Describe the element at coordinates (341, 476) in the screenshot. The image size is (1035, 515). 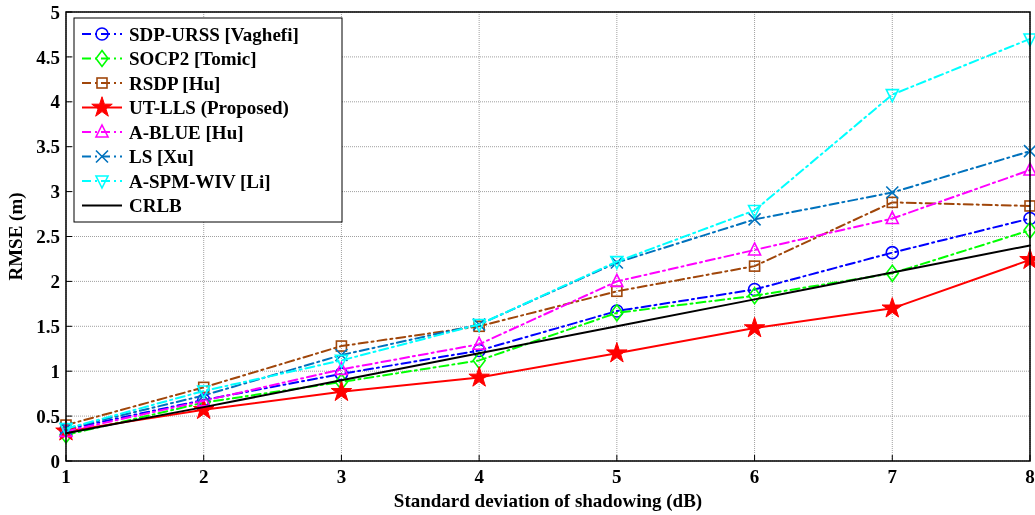
I see `x-tick-label: 3` at that location.